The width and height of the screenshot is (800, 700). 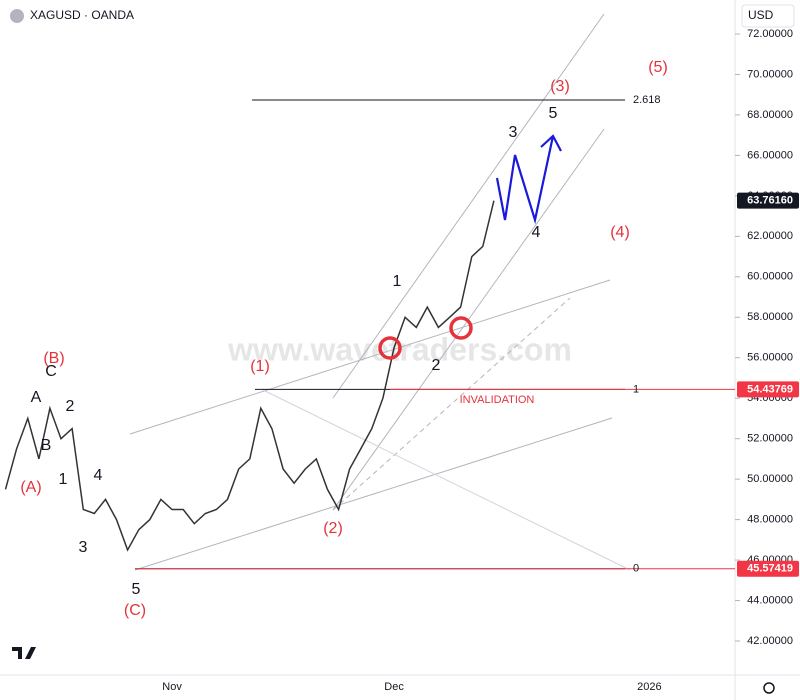 What do you see at coordinates (30, 487) in the screenshot?
I see `wave-label: (A)` at bounding box center [30, 487].